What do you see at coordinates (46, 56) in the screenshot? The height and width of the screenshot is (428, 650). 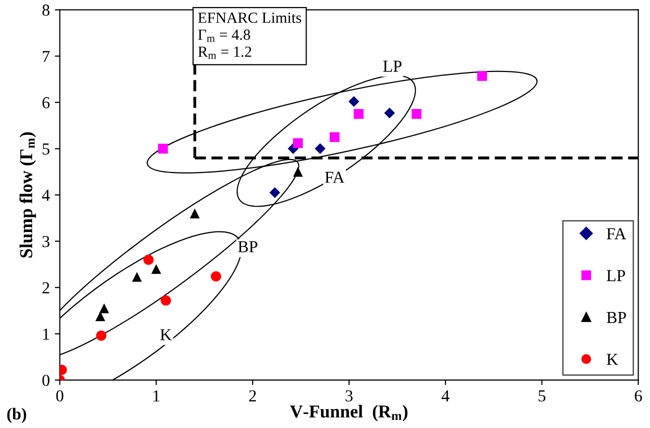 I see `y-tick-label: 7` at bounding box center [46, 56].